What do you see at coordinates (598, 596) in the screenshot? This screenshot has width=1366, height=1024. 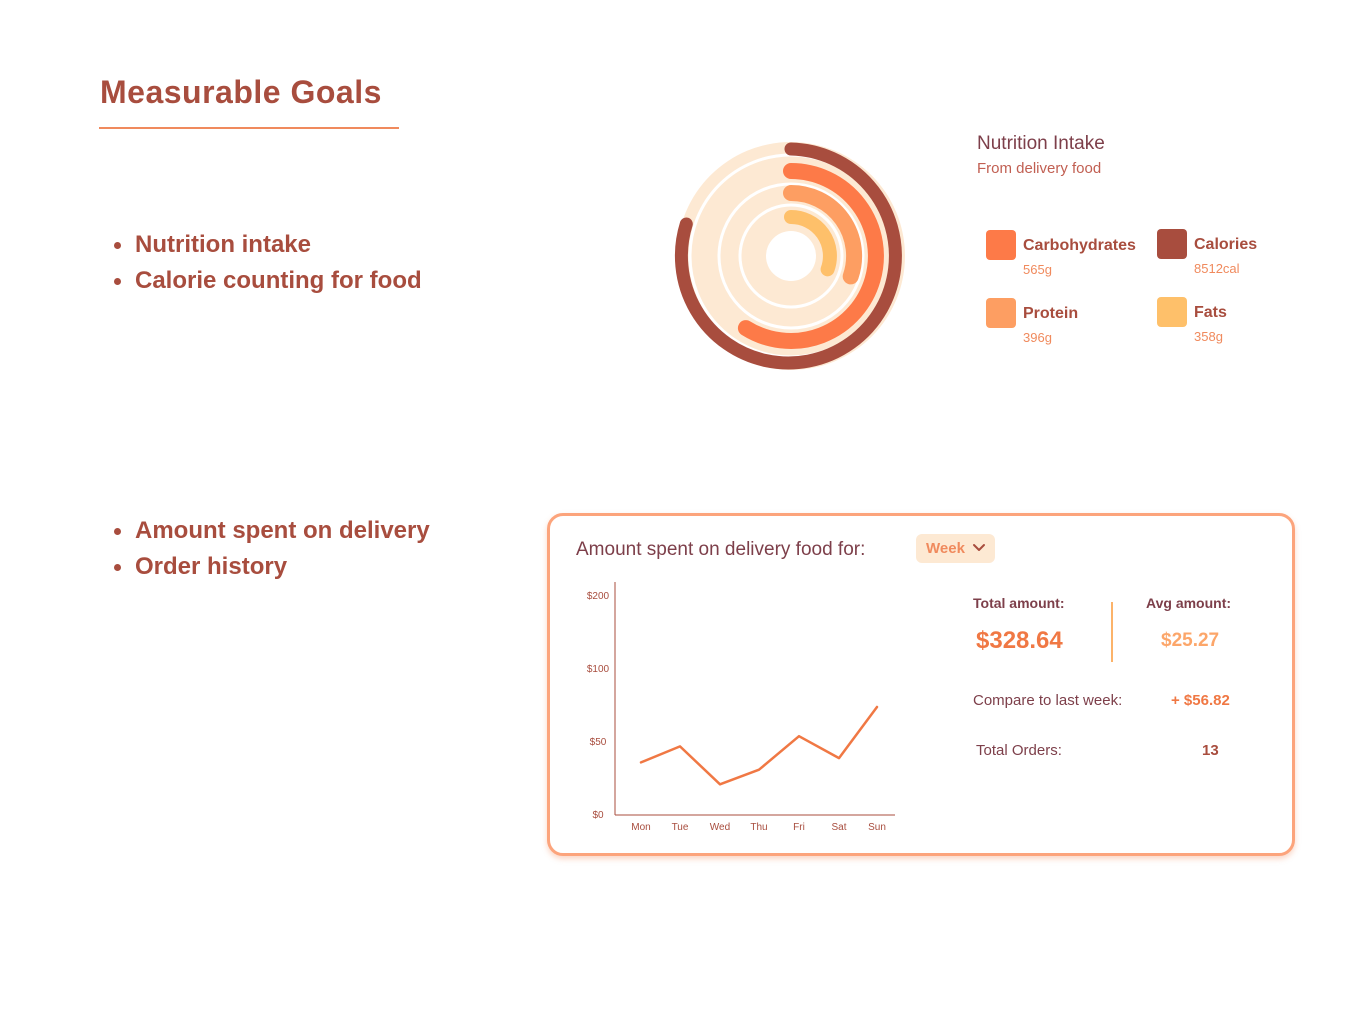 I see `y-tick-label: $200` at bounding box center [598, 596].